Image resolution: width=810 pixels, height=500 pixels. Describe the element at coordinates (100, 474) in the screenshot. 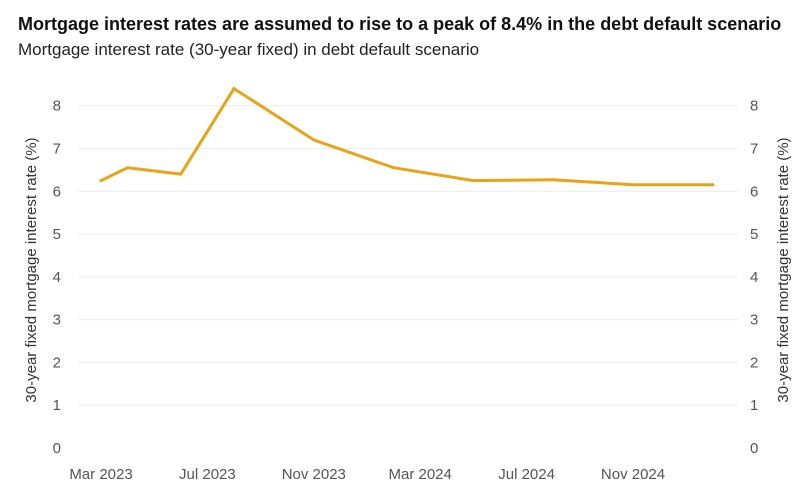

I see `x-tick-label: Mar 2023` at that location.